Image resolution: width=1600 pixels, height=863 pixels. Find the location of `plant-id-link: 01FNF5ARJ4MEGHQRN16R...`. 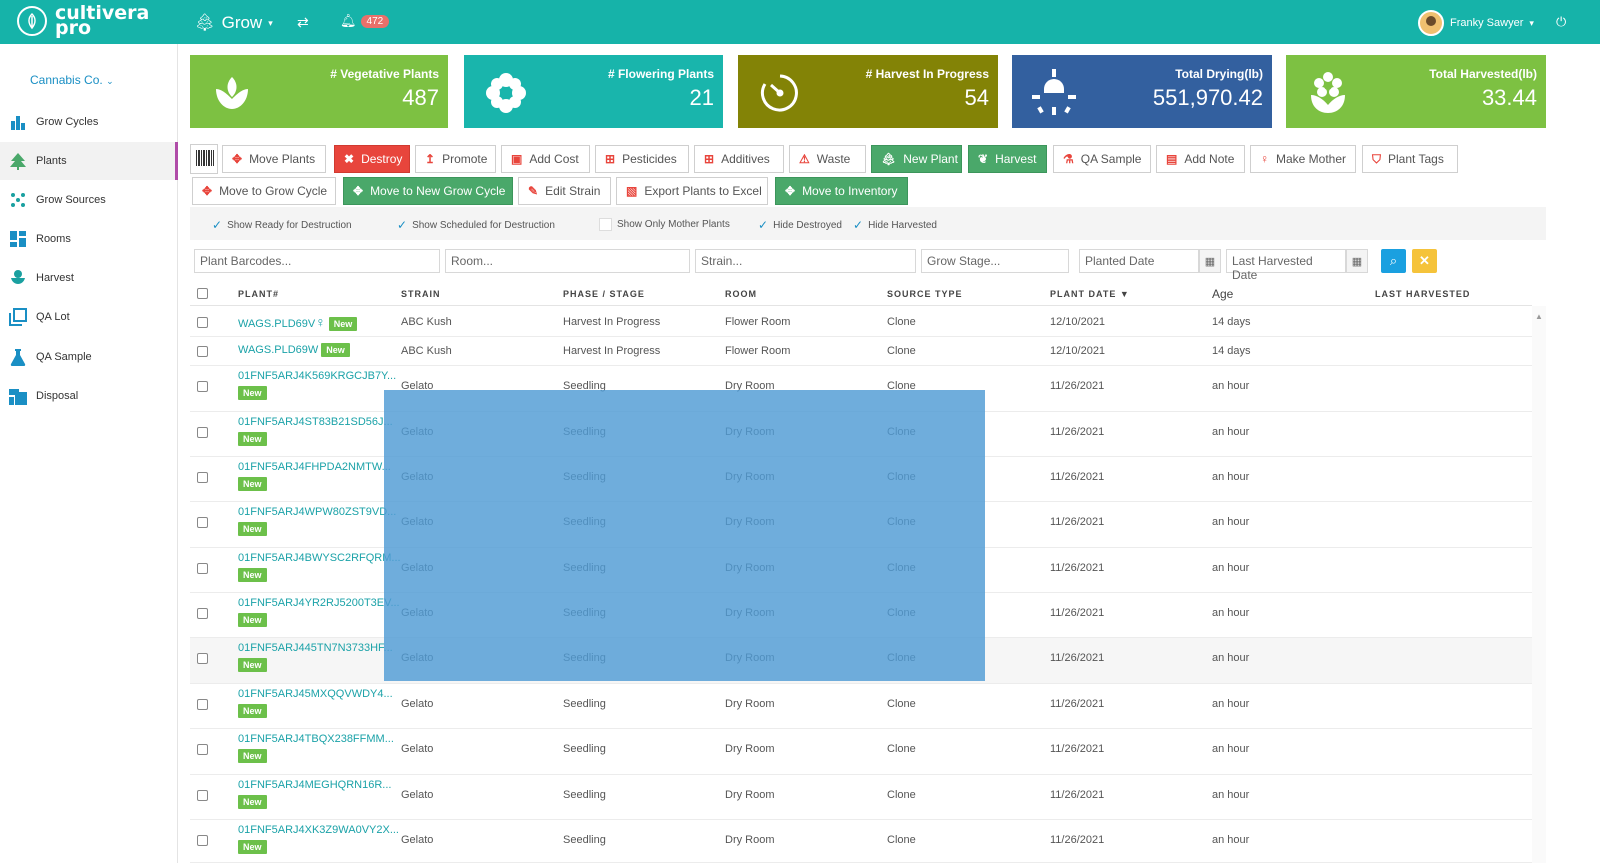

plant-id-link: 01FNF5ARJ4MEGHQRN16R... is located at coordinates (315, 785).